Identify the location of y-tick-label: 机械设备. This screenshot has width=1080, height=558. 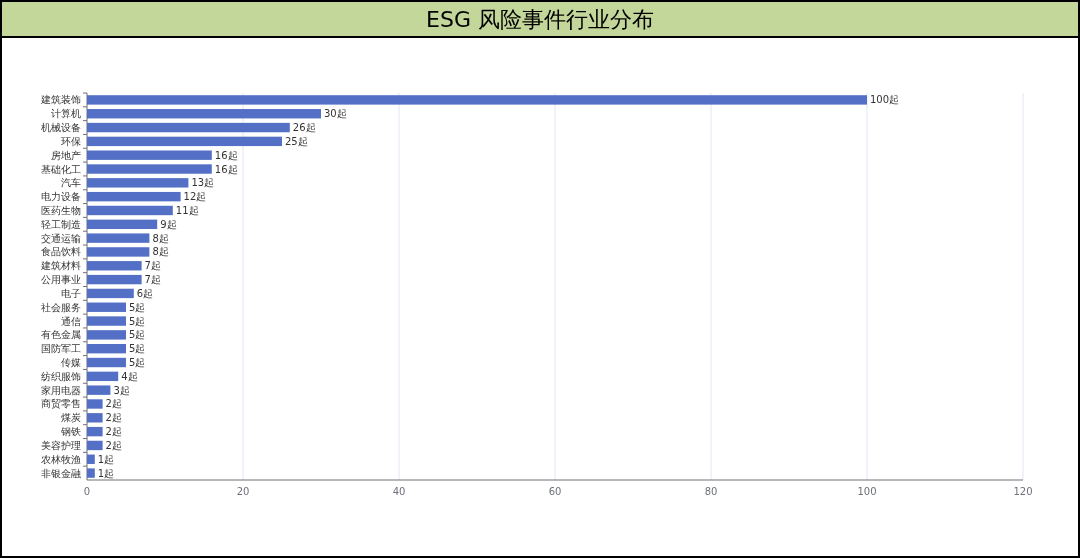
(61, 128).